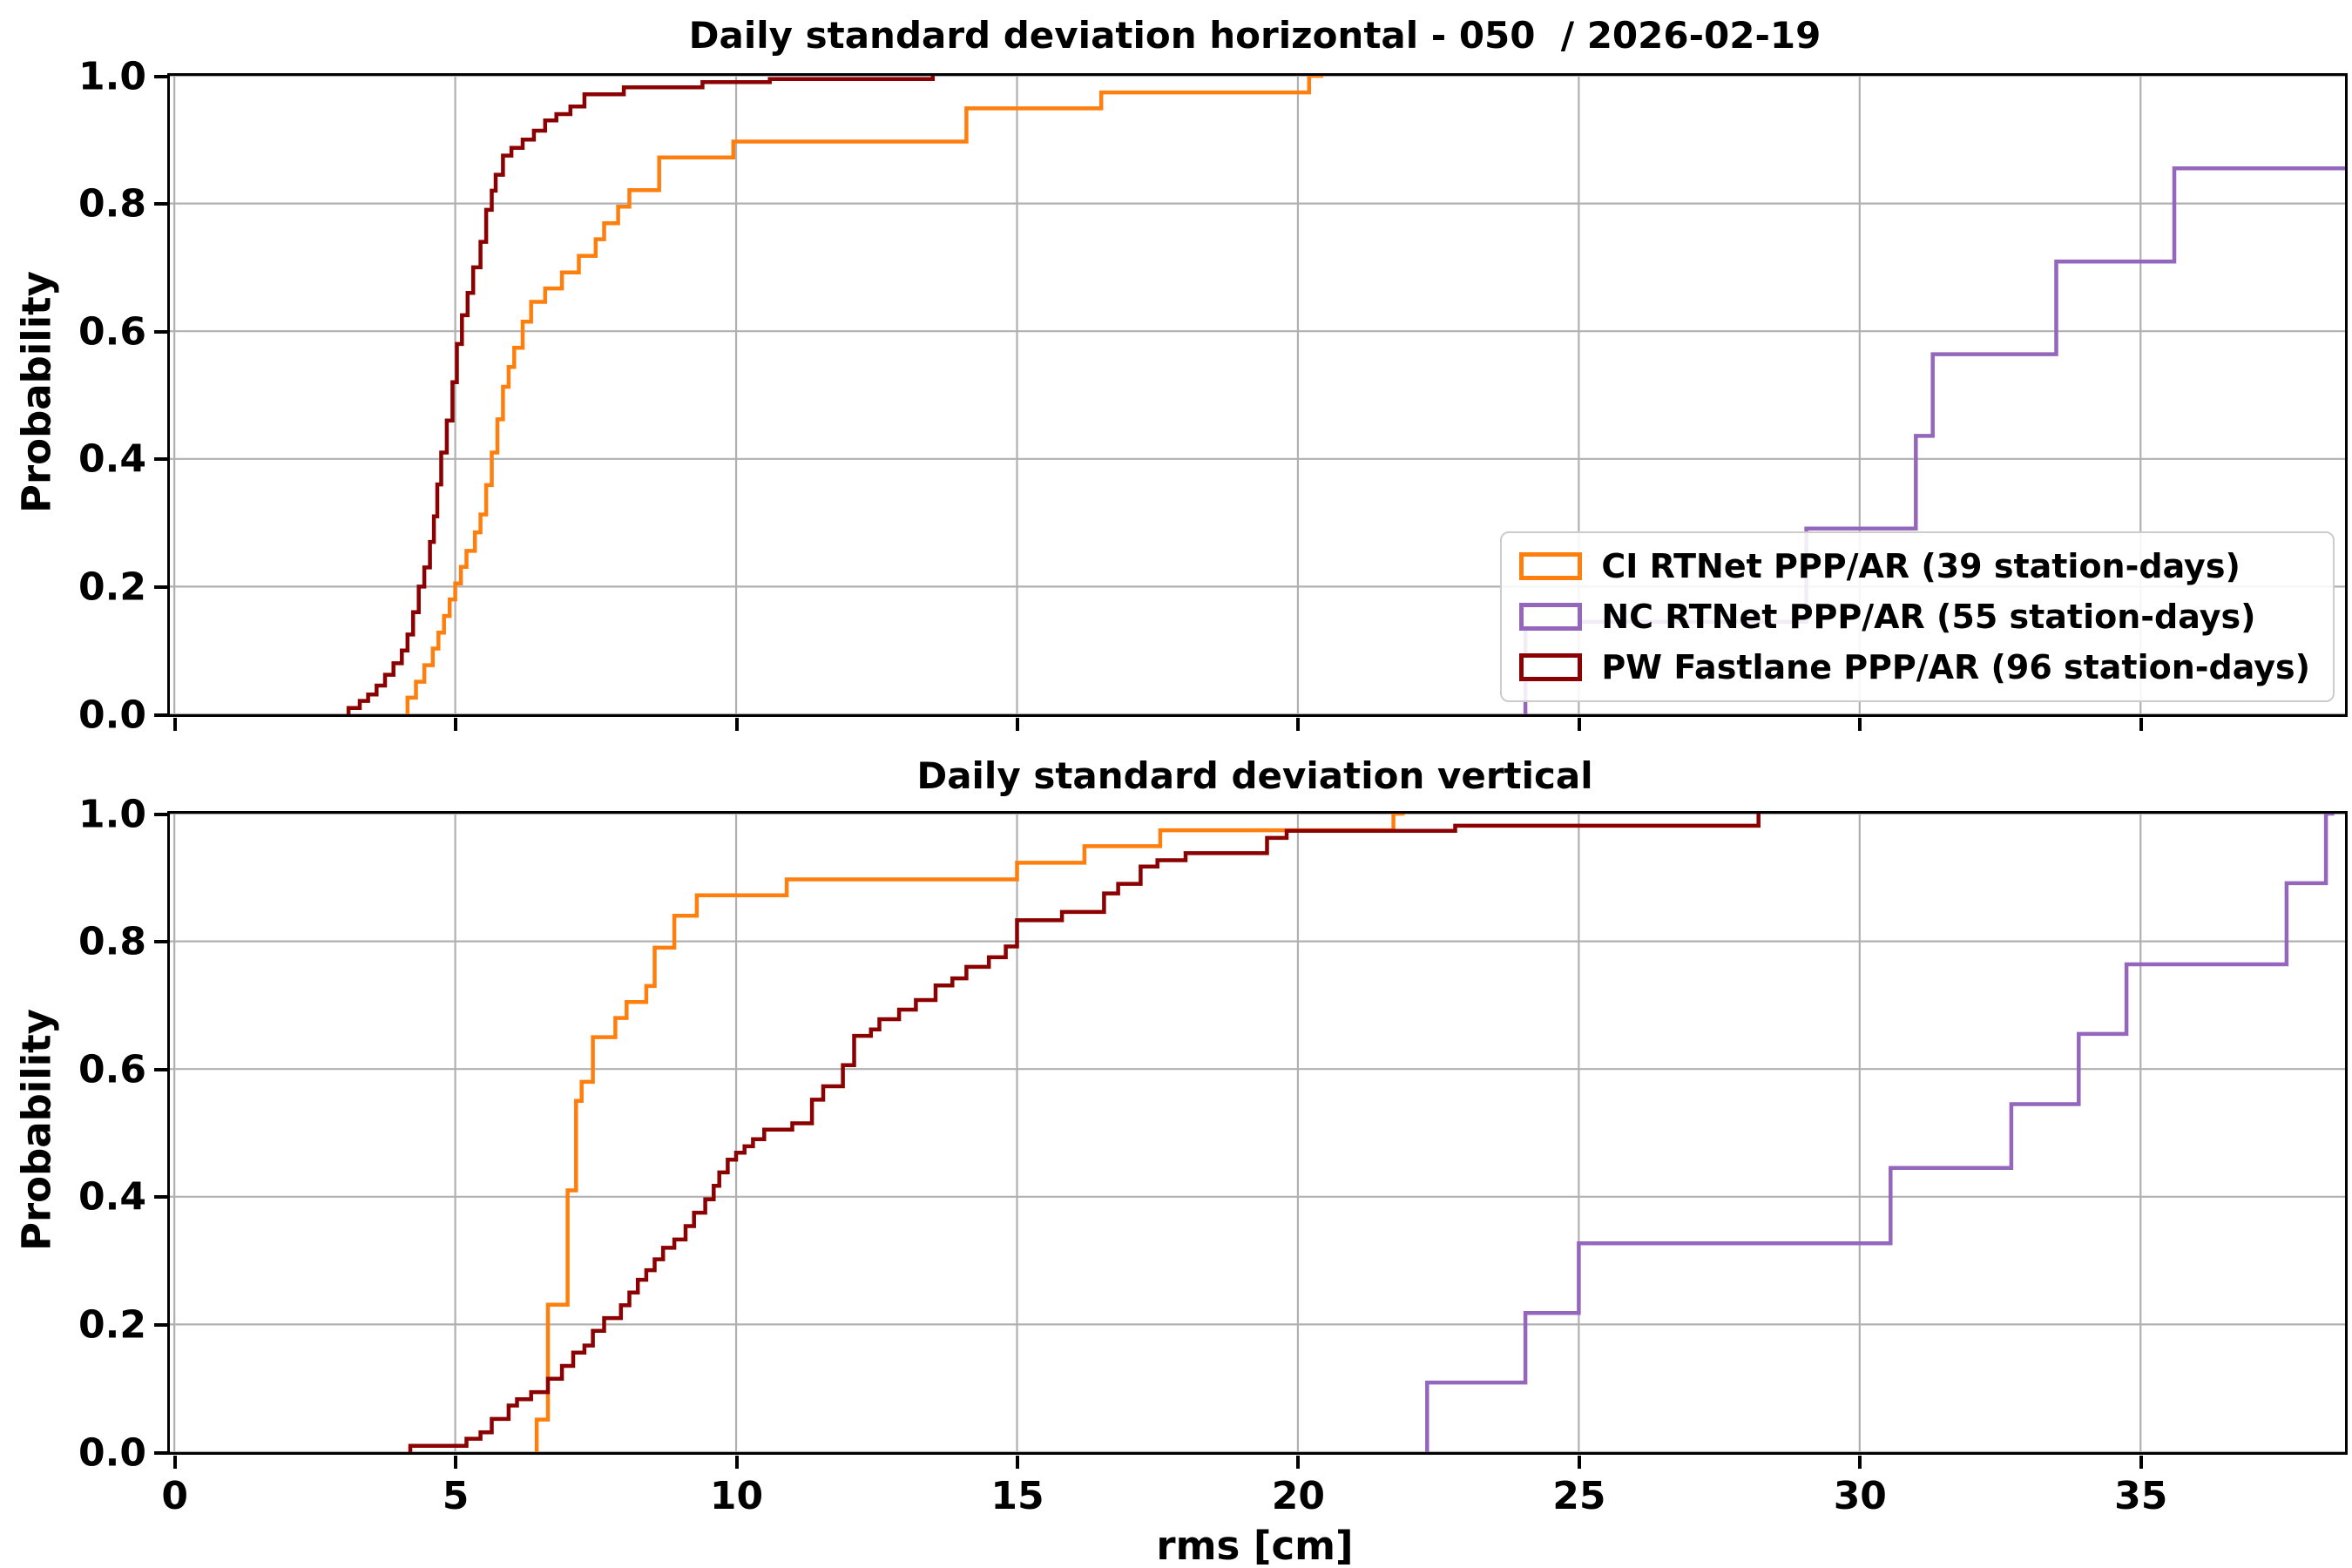 The image size is (2352, 1568). Describe the element at coordinates (641, 395) in the screenshot. I see `series-pw-line` at that location.